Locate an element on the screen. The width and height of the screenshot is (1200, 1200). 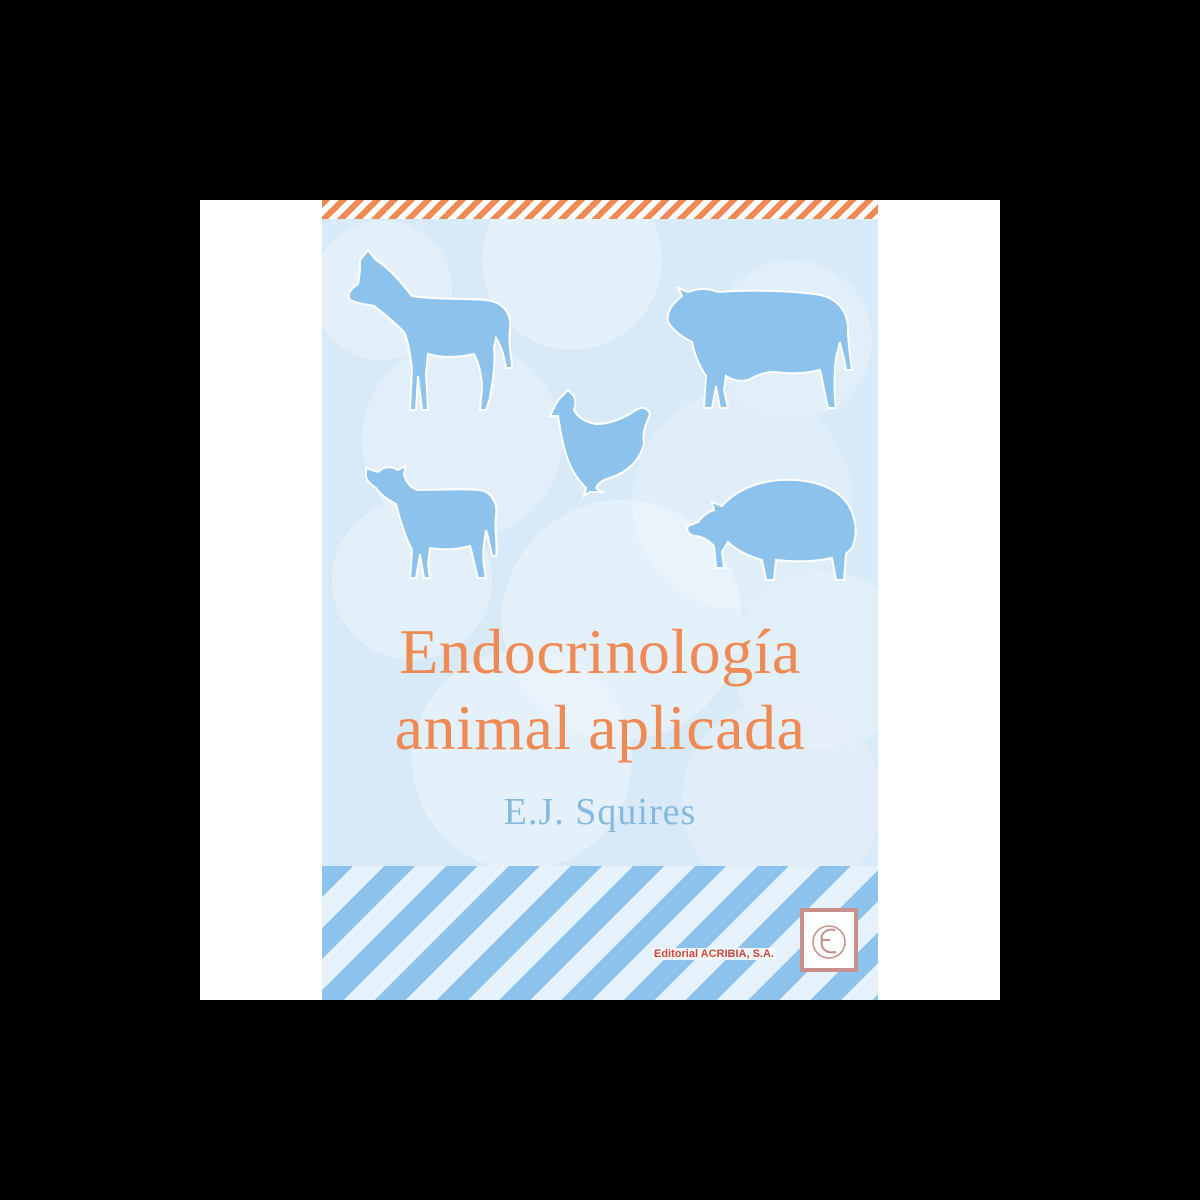
book-title: Endocrinología animal aplicada is located at coordinates (600, 690).